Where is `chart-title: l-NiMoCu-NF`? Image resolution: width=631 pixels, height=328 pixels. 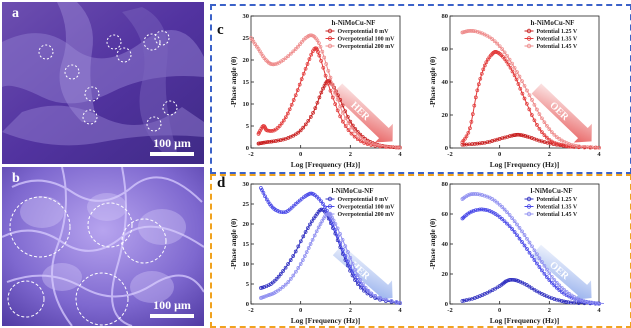
chart-title: l-NiMoCu-NF is located at coordinates (552, 191).